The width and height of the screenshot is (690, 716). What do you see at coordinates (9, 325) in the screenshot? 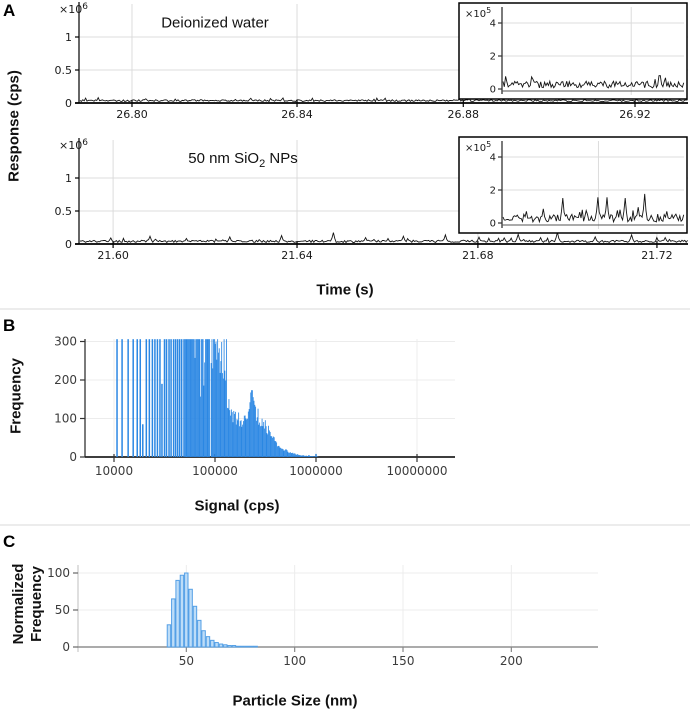
I see `panel-b-letter: B` at bounding box center [9, 325].